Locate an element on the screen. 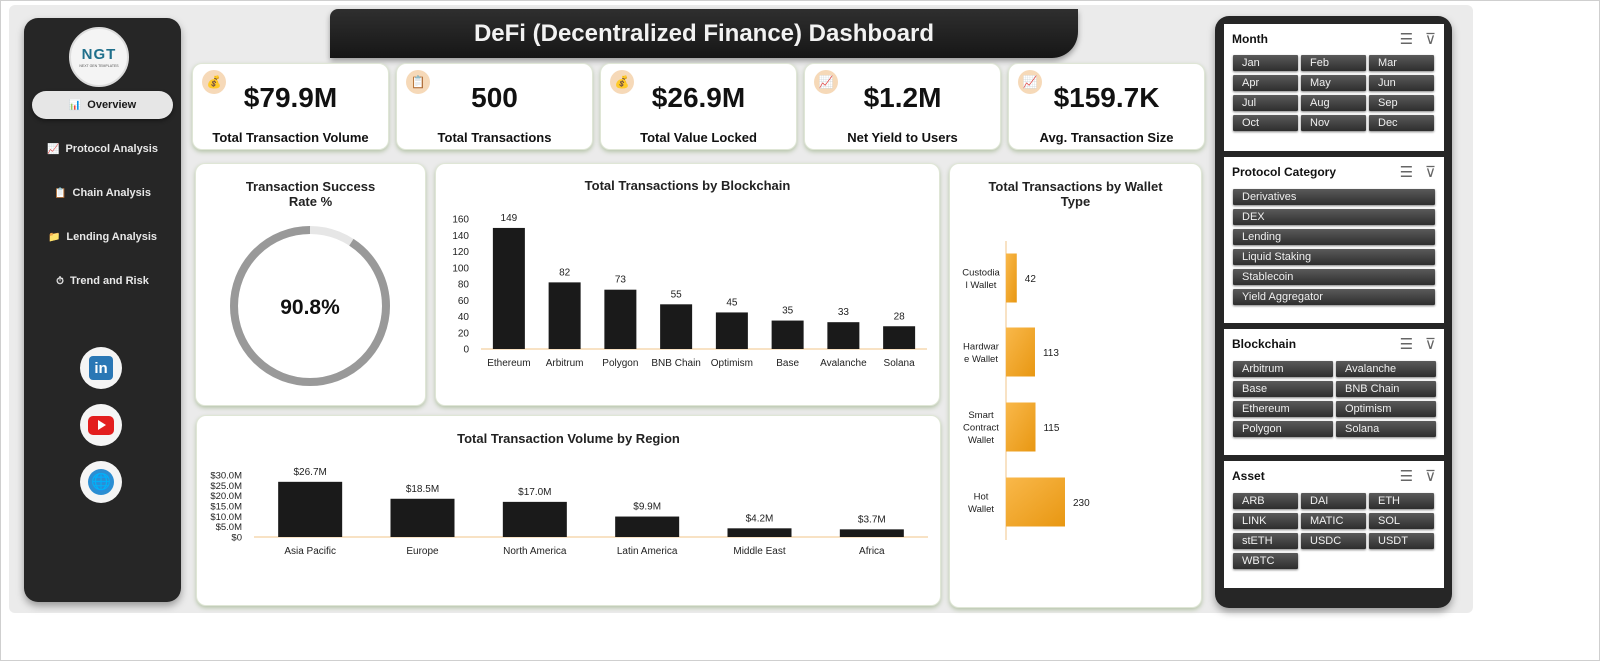  y-tick-label: Custodia is located at coordinates (981, 272).